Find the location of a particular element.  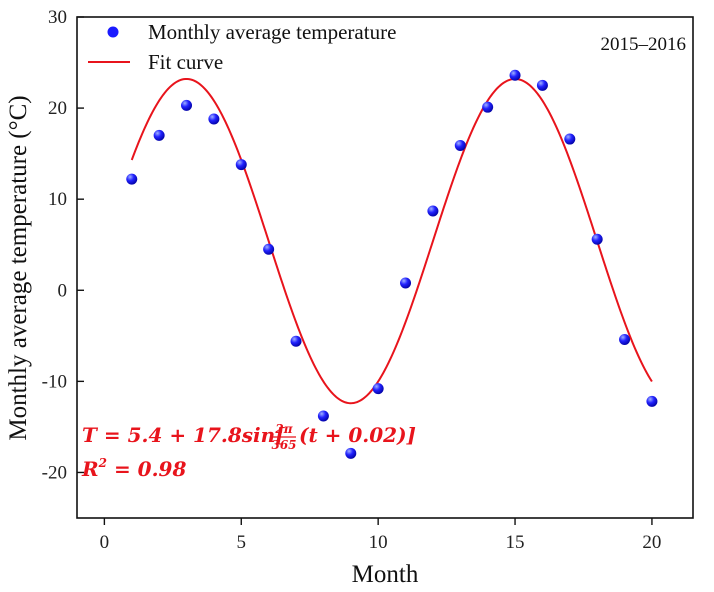

legend-scatter-marker is located at coordinates (113, 32).